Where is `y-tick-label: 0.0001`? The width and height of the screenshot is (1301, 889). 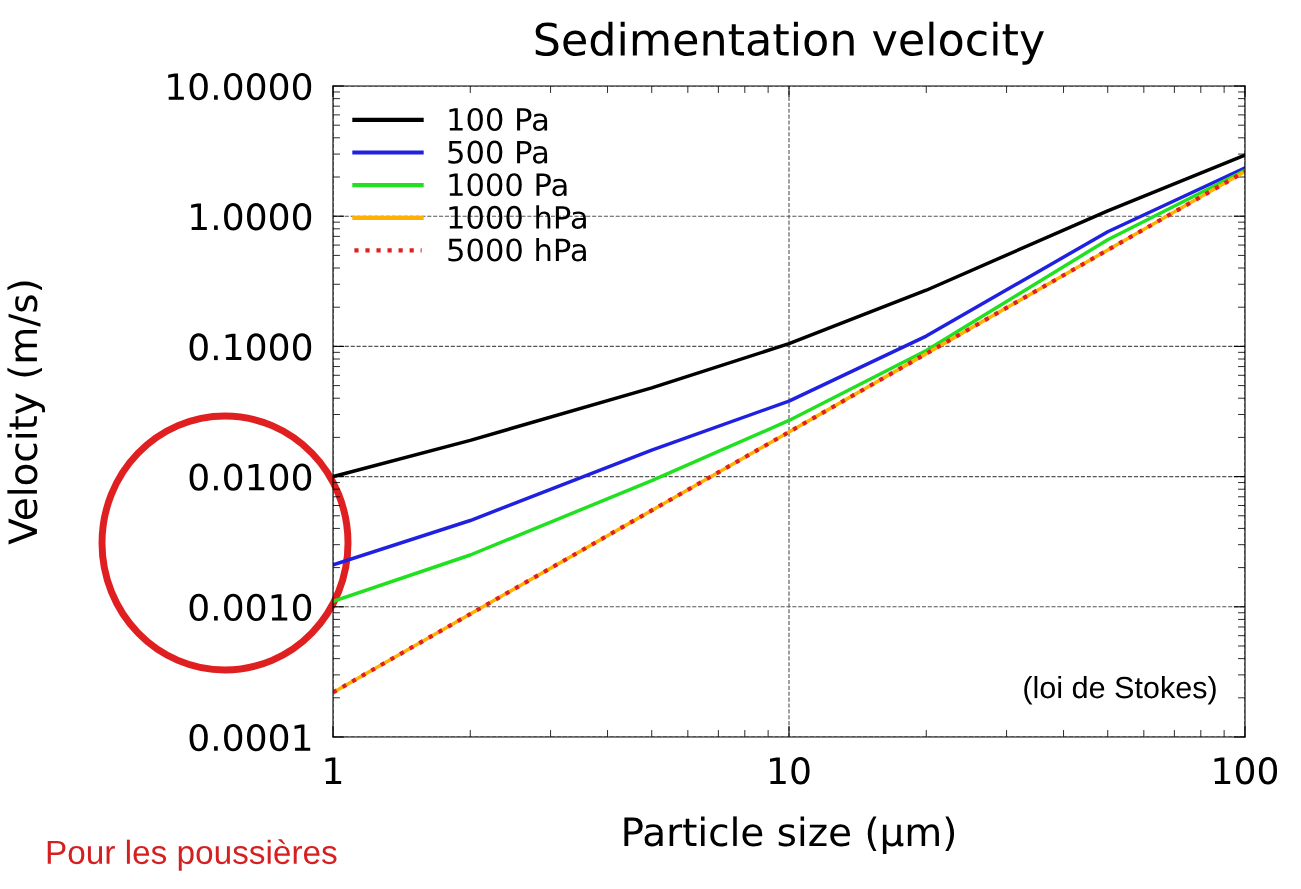
y-tick-label: 0.0001 is located at coordinates (250, 737).